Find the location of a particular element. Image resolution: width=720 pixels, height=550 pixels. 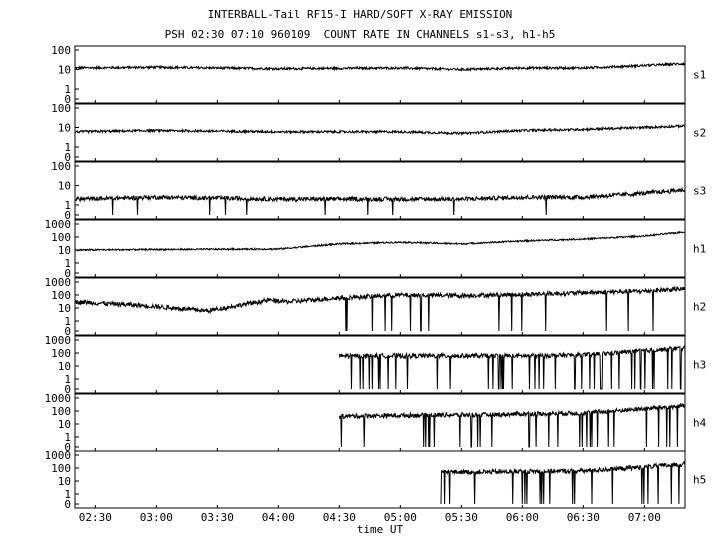

ytick-label-s1: 1 is located at coordinates (67, 89).